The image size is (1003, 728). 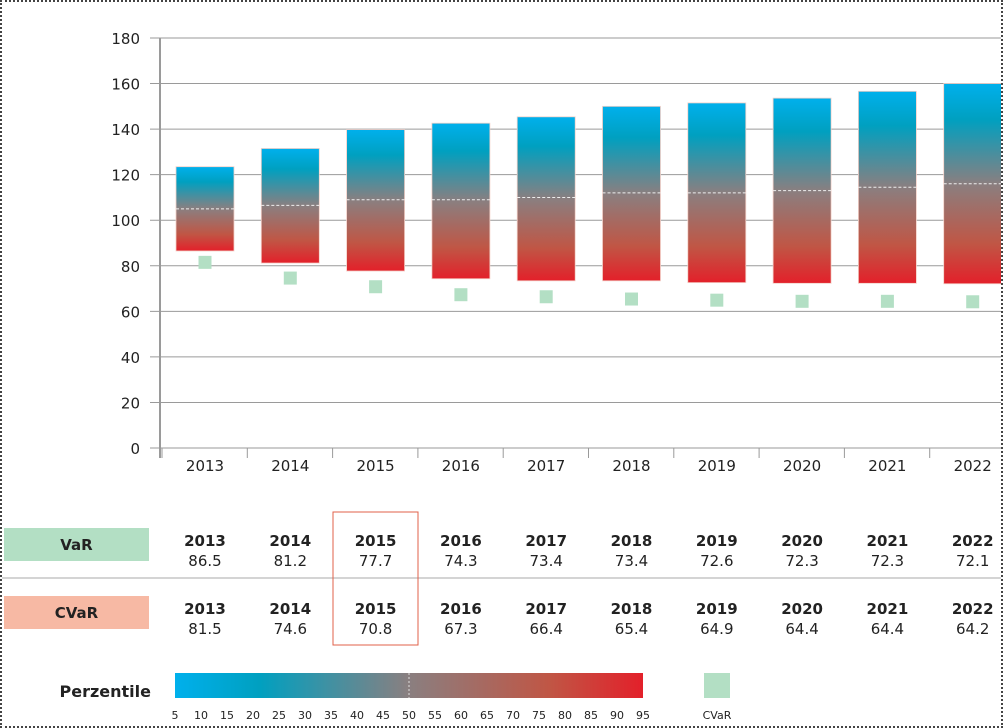 I want to click on x-tick-label: 2021, so click(x=887, y=466).